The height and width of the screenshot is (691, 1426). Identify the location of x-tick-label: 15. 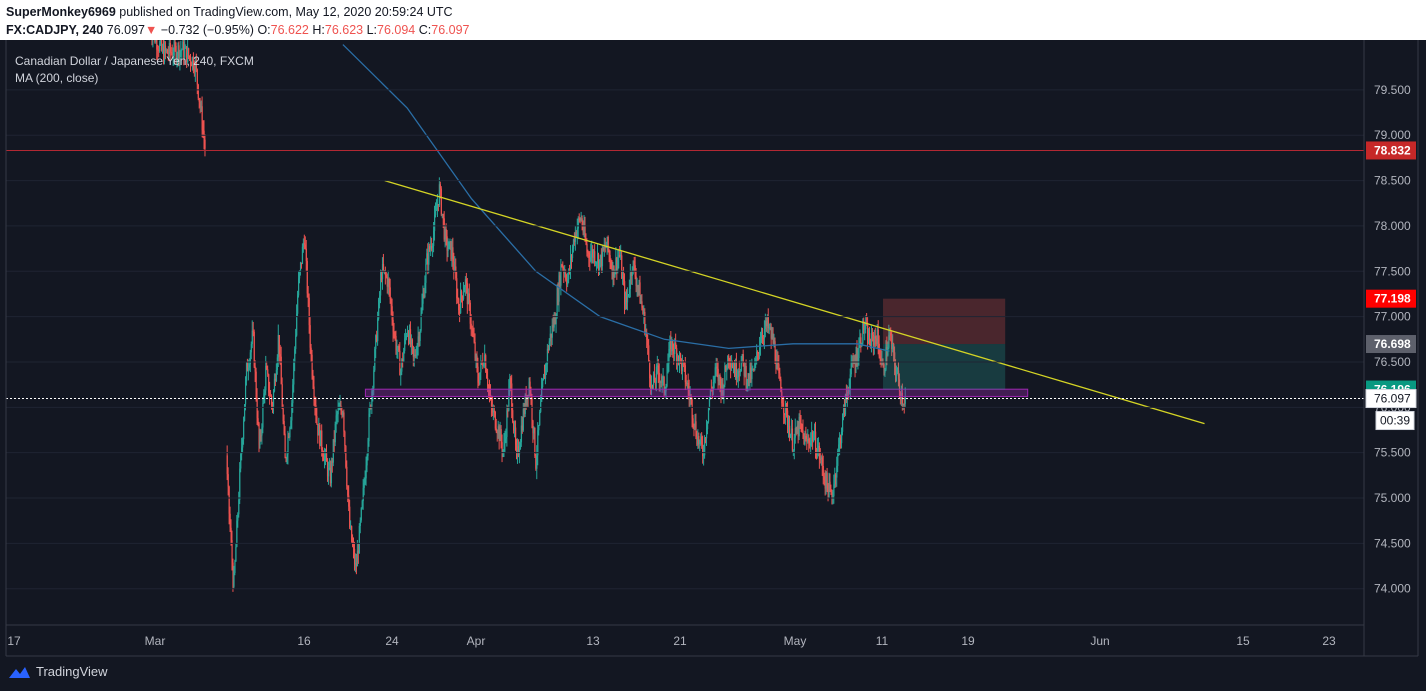
(1243, 641).